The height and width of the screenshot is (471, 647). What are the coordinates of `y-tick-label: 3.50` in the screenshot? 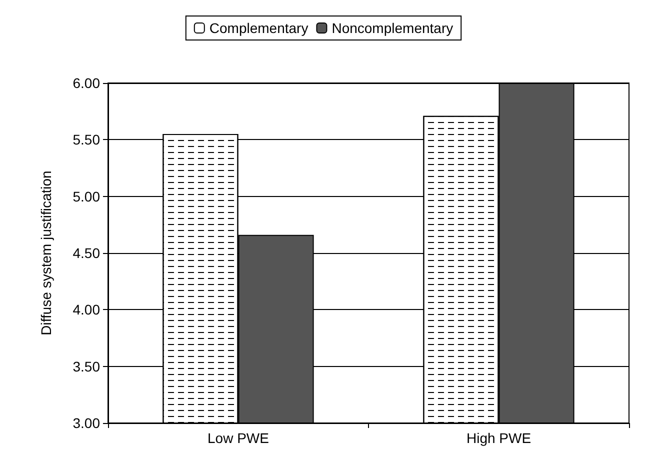 It's located at (86, 366).